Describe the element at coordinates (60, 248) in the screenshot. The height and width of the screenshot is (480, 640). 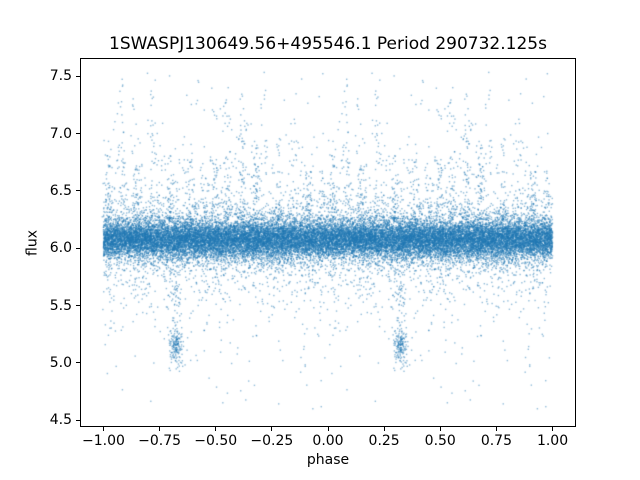
I see `y-tick-label: 6.0` at that location.